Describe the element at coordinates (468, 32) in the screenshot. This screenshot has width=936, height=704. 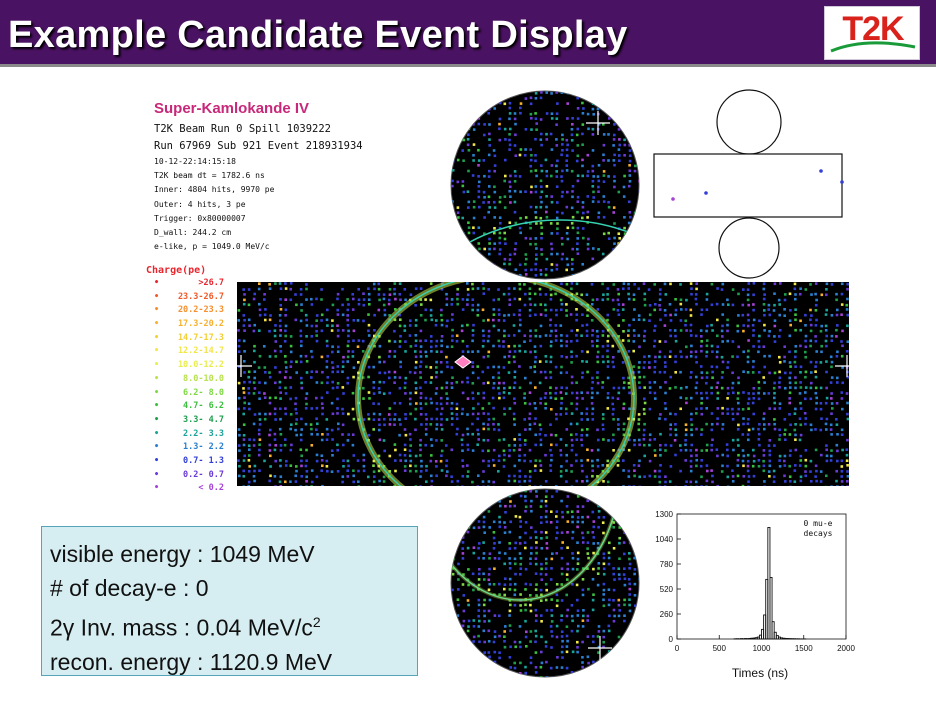
I see `title-banner` at that location.